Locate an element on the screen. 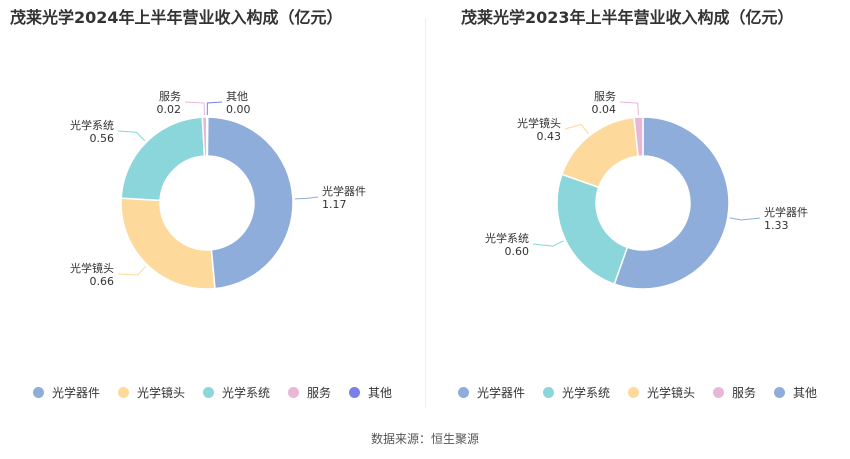 This screenshot has width=850, height=459. chart-title: 茂莱光学2024年上半年营业收入构成（亿元） is located at coordinates (176, 17).